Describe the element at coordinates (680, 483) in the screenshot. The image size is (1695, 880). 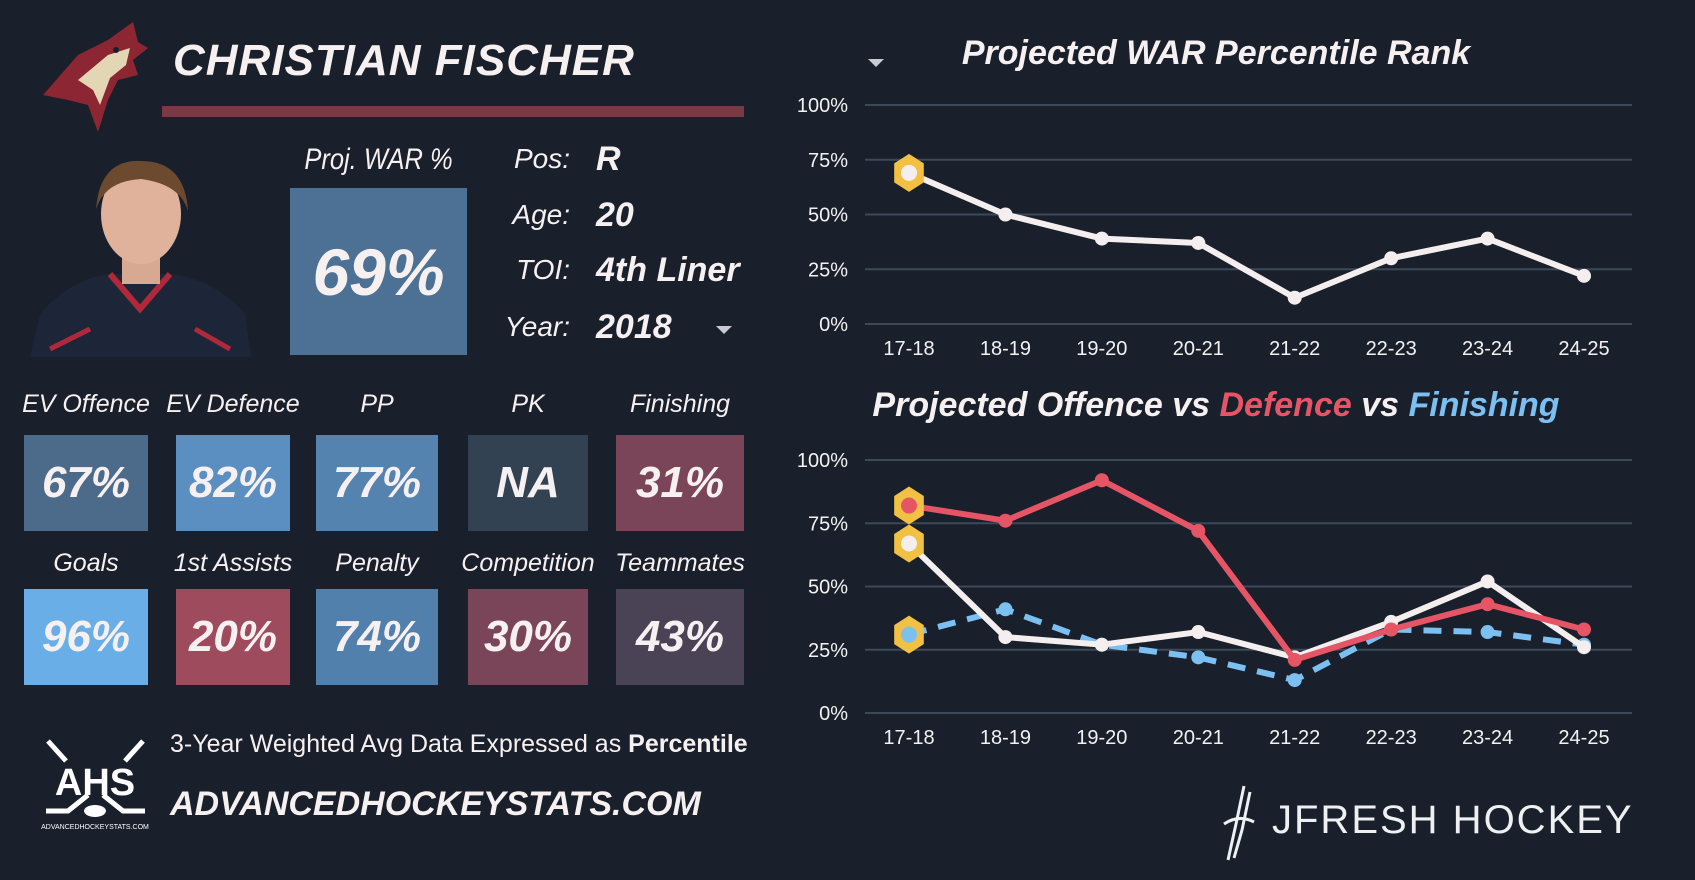
I see `tile-value-finishing: 31%` at that location.